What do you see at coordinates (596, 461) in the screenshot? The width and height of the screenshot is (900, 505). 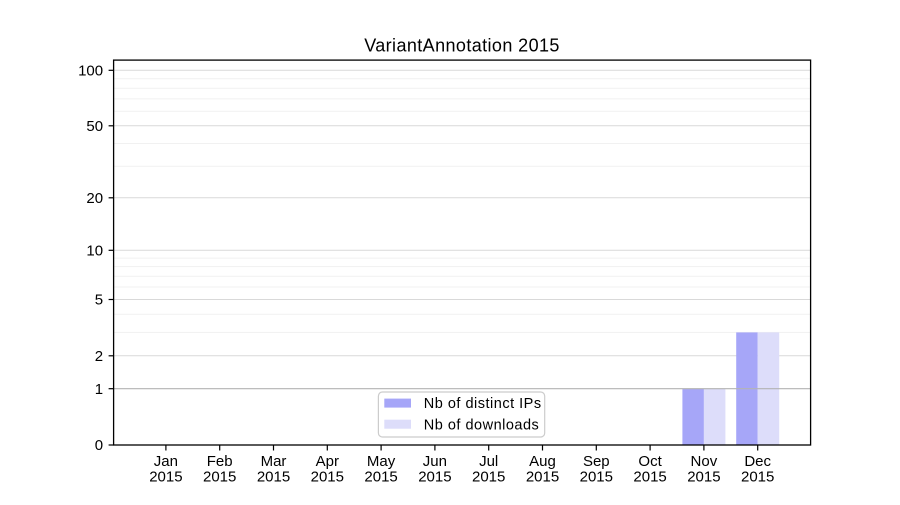 I see `svg-text: Sep` at bounding box center [596, 461].